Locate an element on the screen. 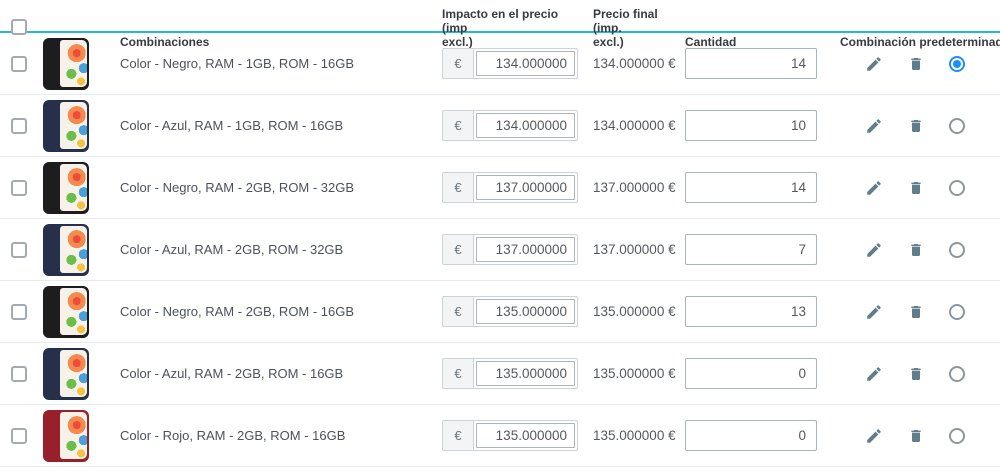 Image resolution: width=1000 pixels, height=476 pixels. select-all-checkbox is located at coordinates (19, 27).